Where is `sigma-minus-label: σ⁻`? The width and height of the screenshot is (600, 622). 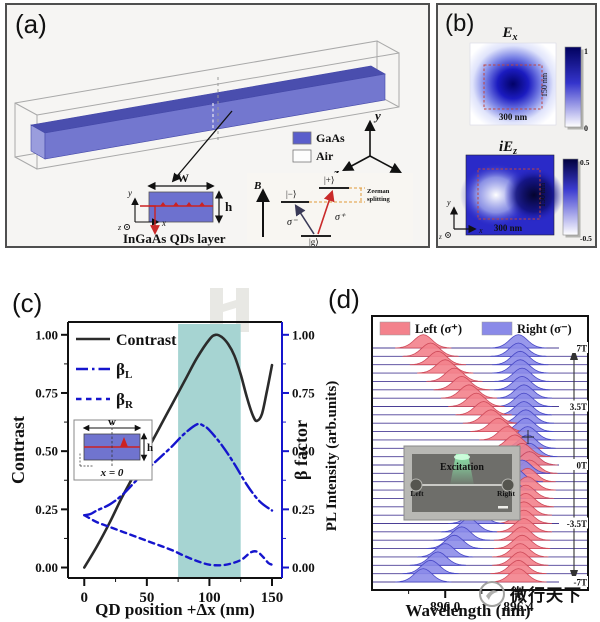
sigma-minus-label: σ⁻ is located at coordinates (292, 222).